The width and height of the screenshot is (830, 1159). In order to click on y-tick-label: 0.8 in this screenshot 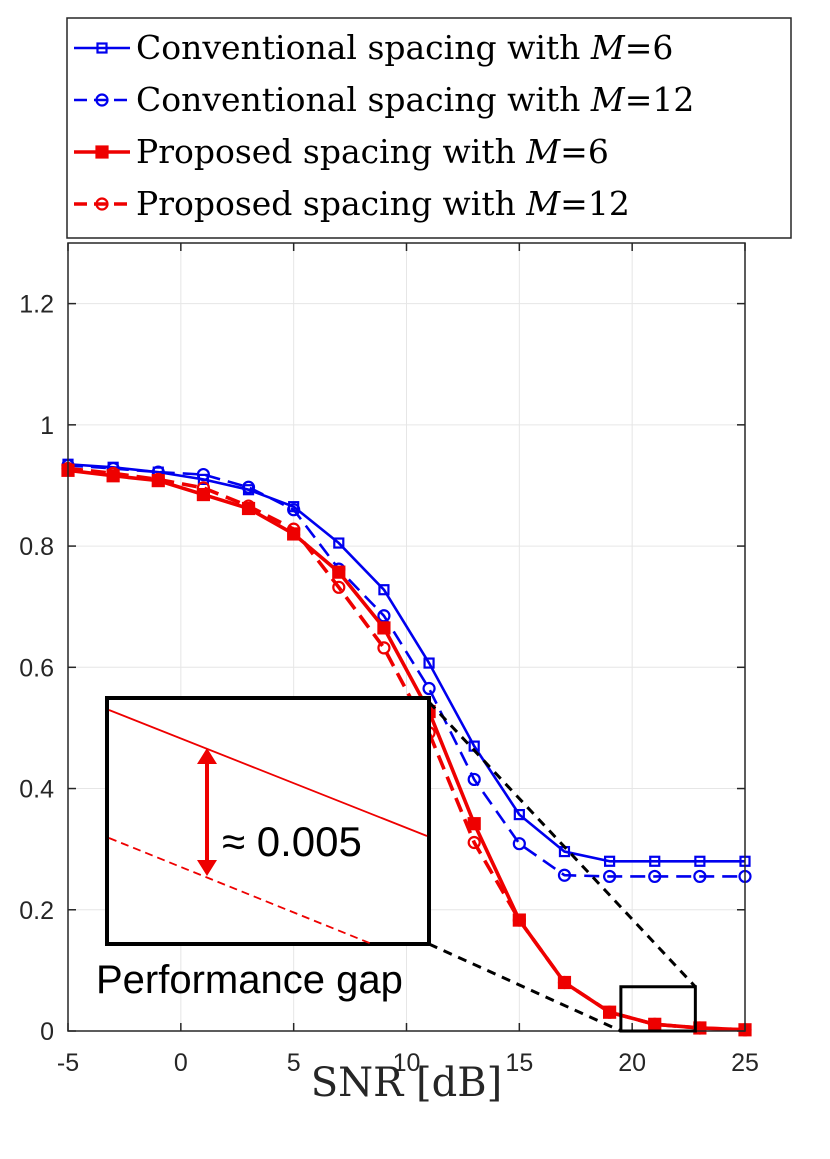, I will do `click(36, 547)`.